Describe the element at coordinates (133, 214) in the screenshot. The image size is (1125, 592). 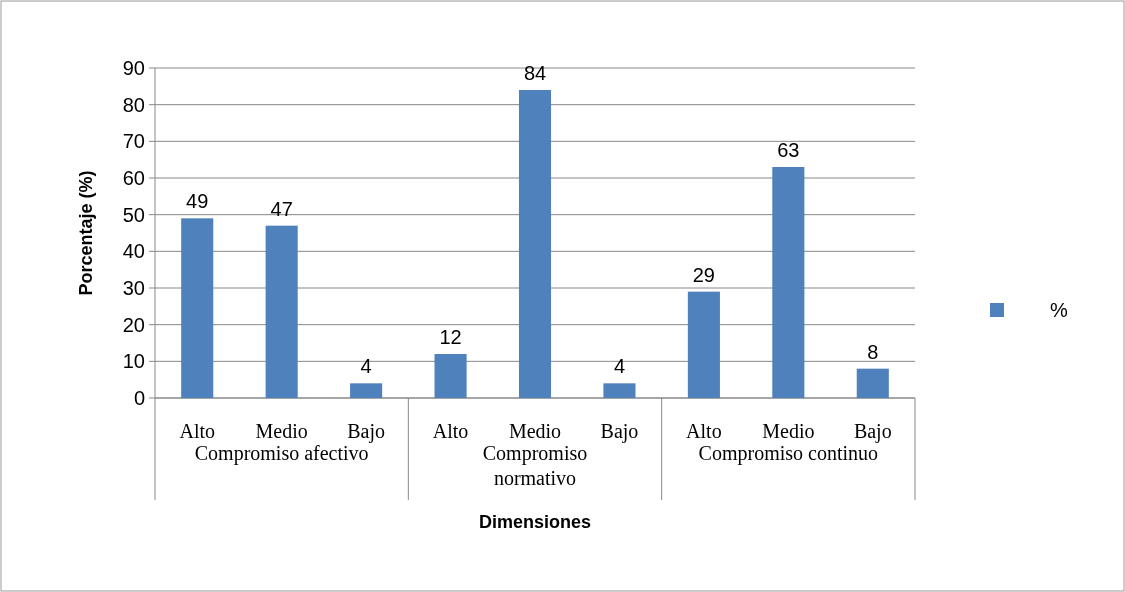
I see `y-tick-label: 50` at that location.